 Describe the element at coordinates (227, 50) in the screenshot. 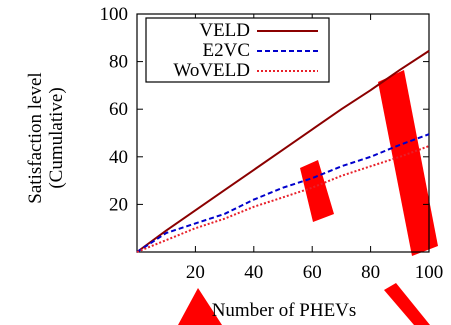

I see `legend-label-e2vc: E2VC` at that location.